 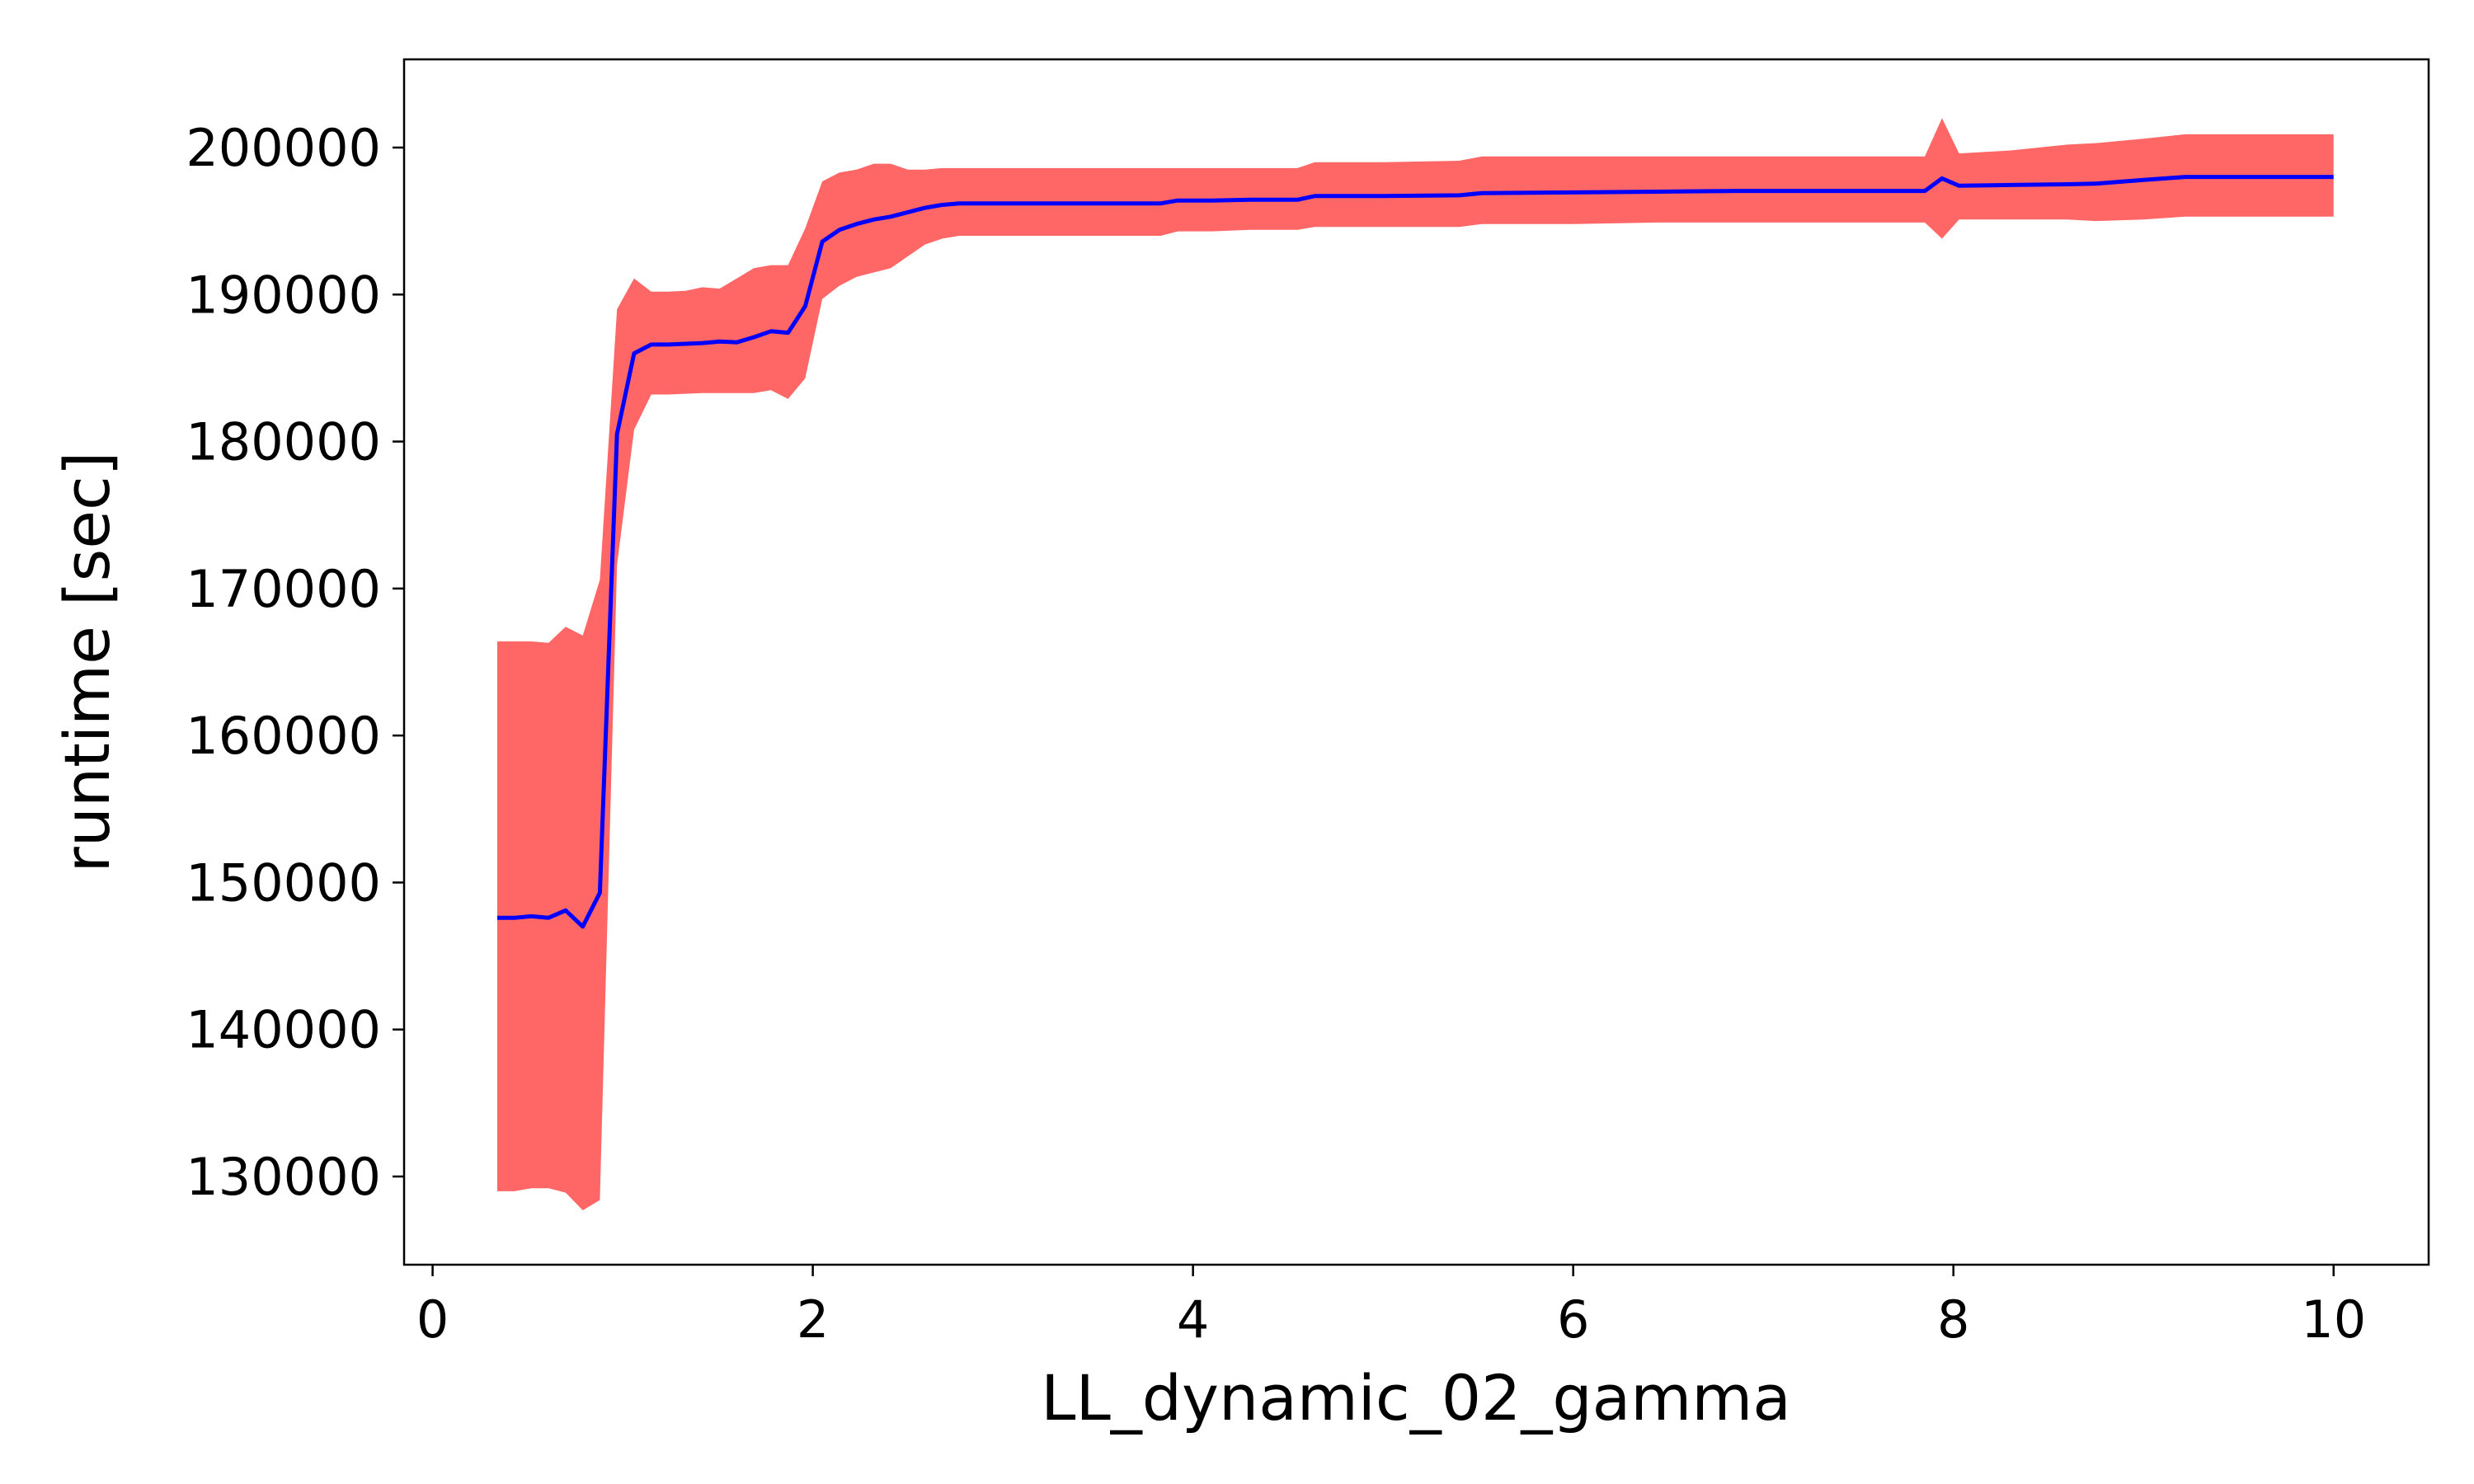 What do you see at coordinates (283, 295) in the screenshot?
I see `y-tick-label: 190000` at bounding box center [283, 295].